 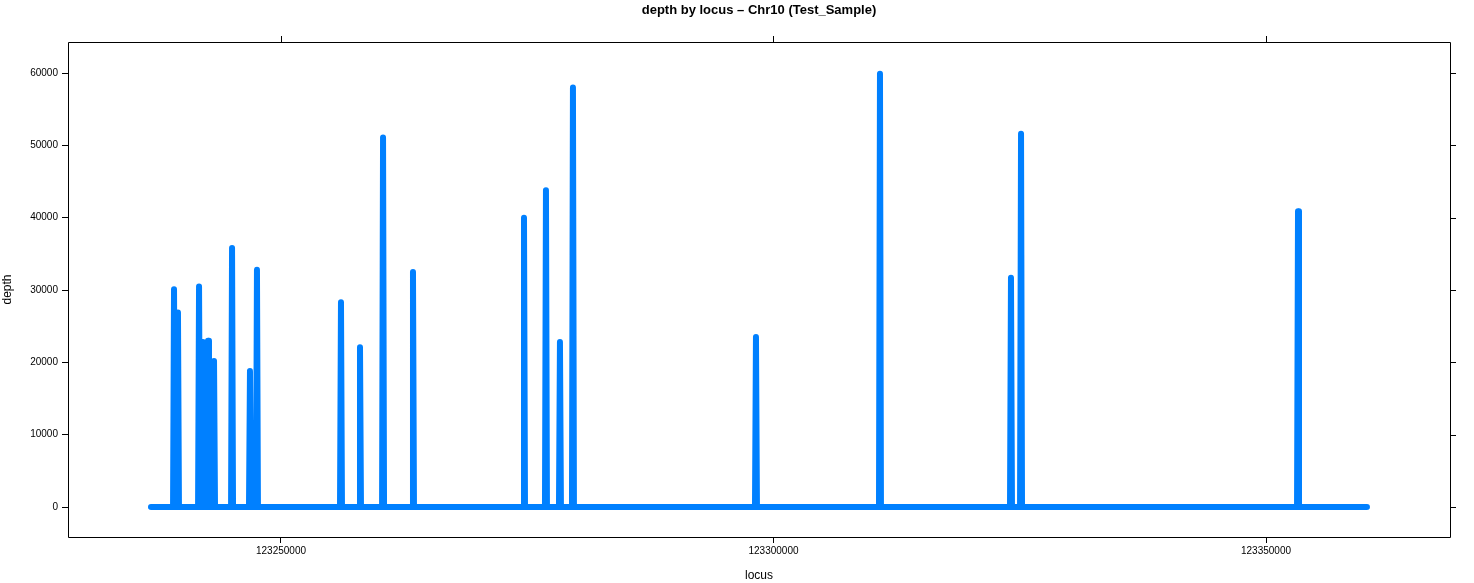 I want to click on chart-title: depth by locus – Chr10 (Test_Sample), so click(x=759, y=9).